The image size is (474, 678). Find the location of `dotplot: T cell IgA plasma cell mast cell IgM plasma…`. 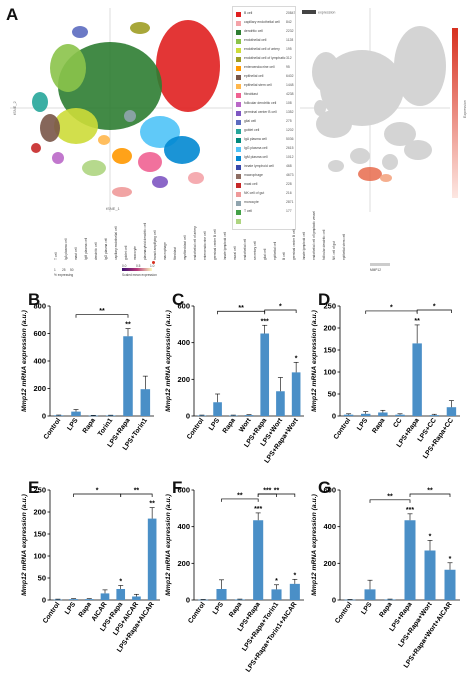

dotplot: T cell IgA plasma cell mast cell IgM plasma… is located at coordinates (250, 245).